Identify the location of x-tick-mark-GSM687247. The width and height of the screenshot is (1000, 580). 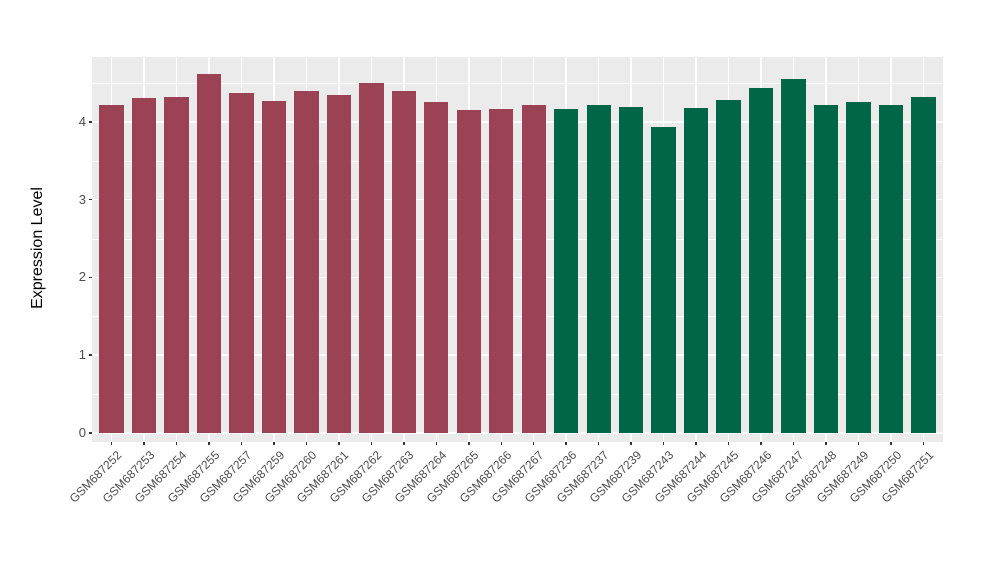
(793, 443).